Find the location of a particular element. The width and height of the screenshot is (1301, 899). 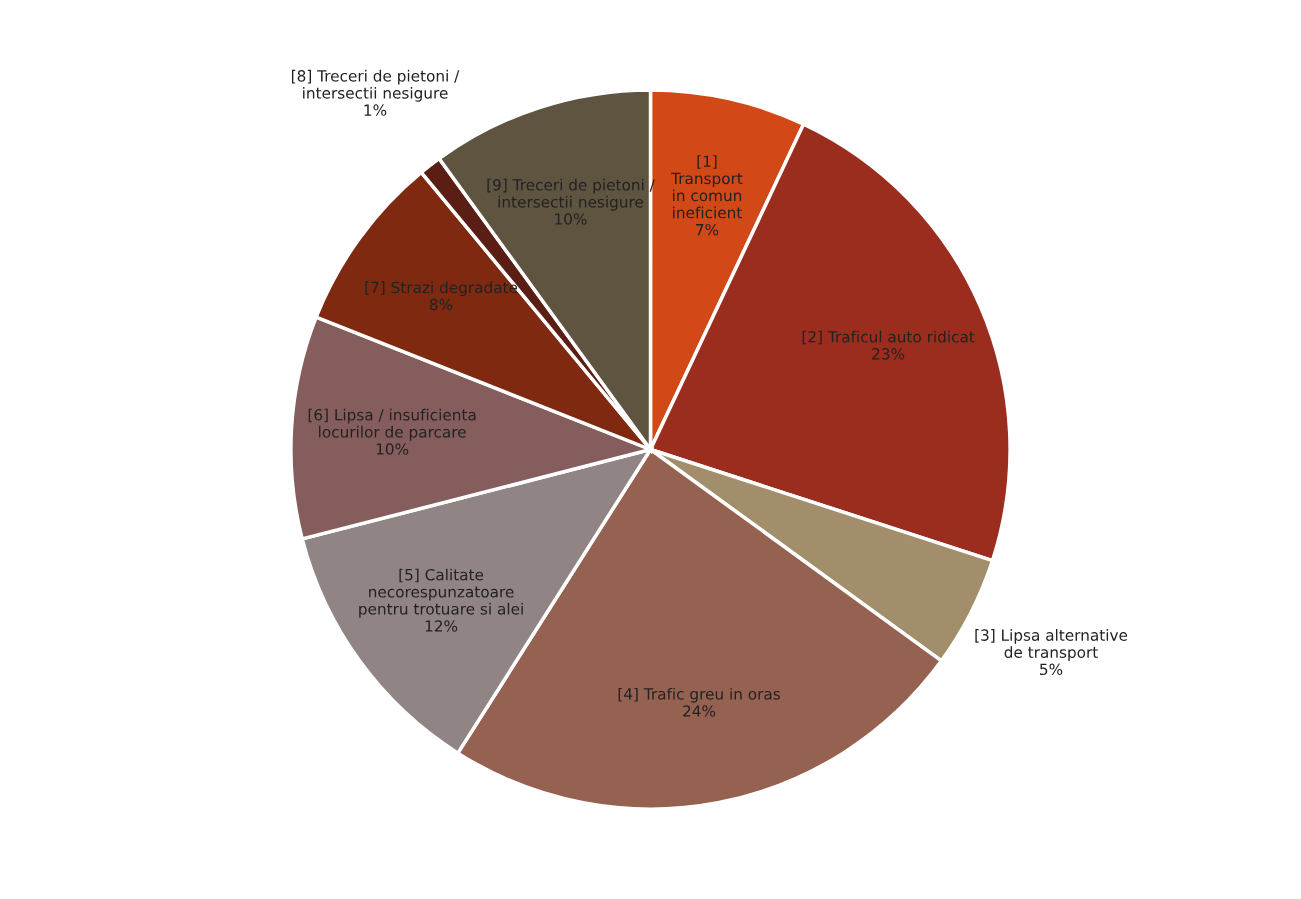

slice-label: [8] Treceri de pietoni / intersectii nesigure is located at coordinates (375, 85).